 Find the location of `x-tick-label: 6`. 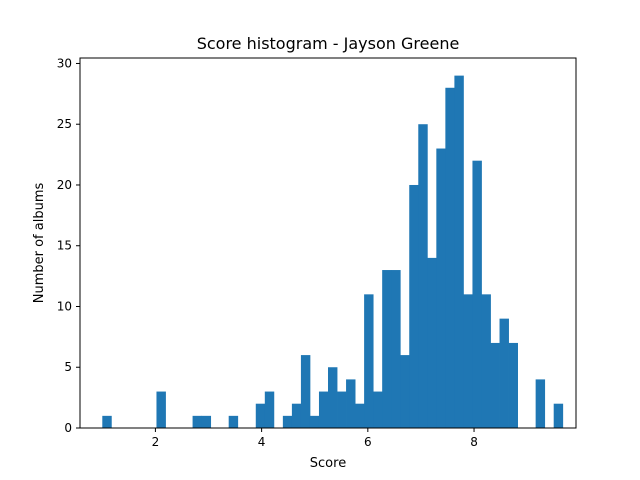

x-tick-label: 6 is located at coordinates (368, 442).